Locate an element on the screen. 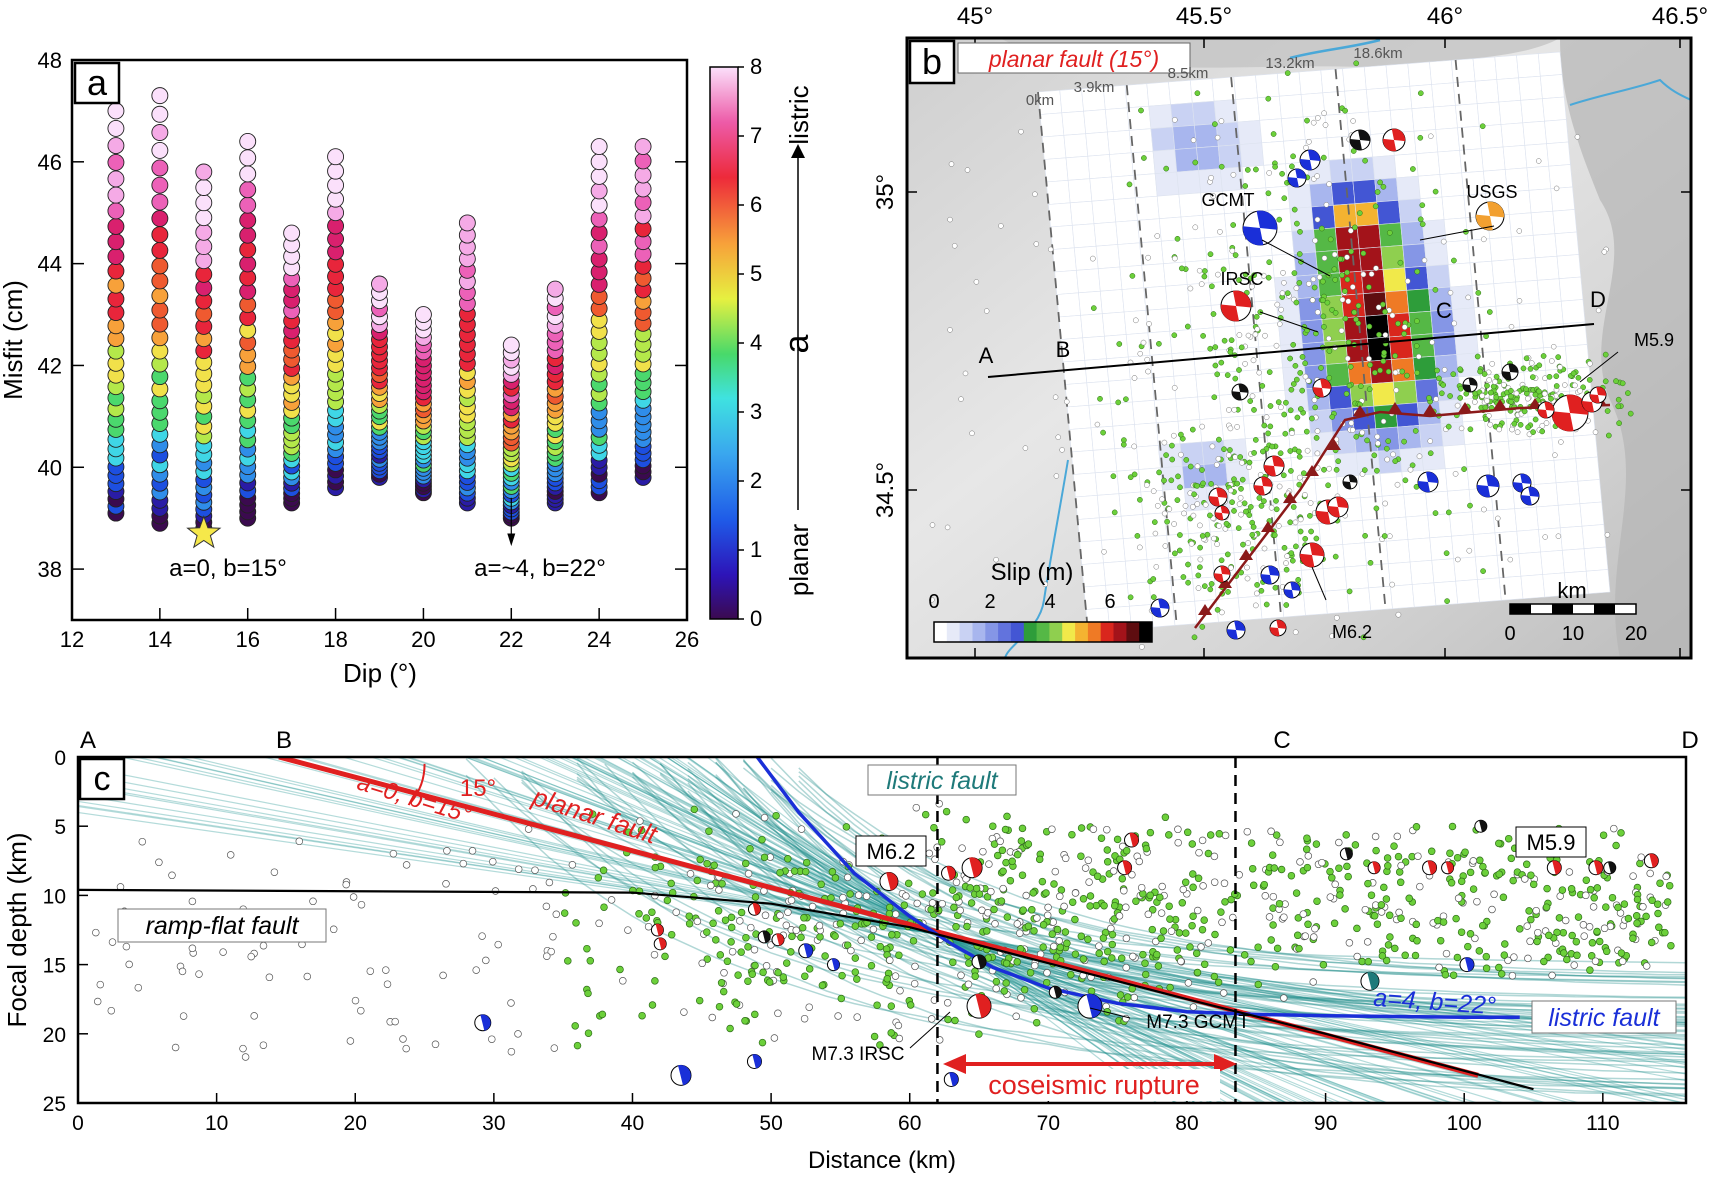  slip-scale-swatch is located at coordinates (1120, 632).